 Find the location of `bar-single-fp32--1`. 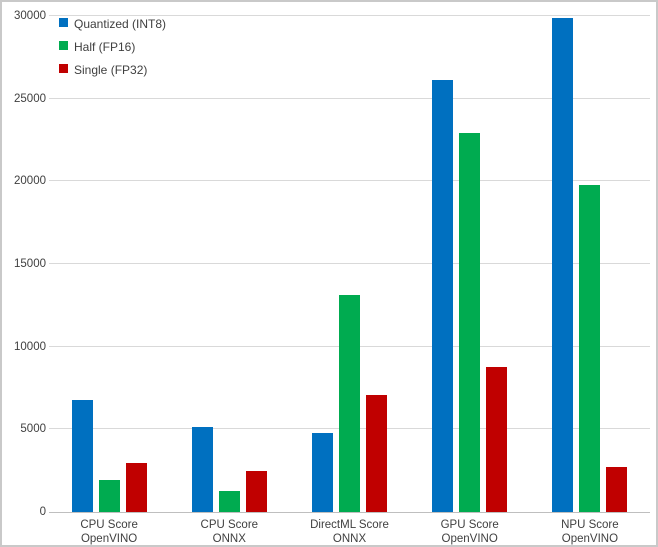

bar-single-fp32--1 is located at coordinates (256, 491).